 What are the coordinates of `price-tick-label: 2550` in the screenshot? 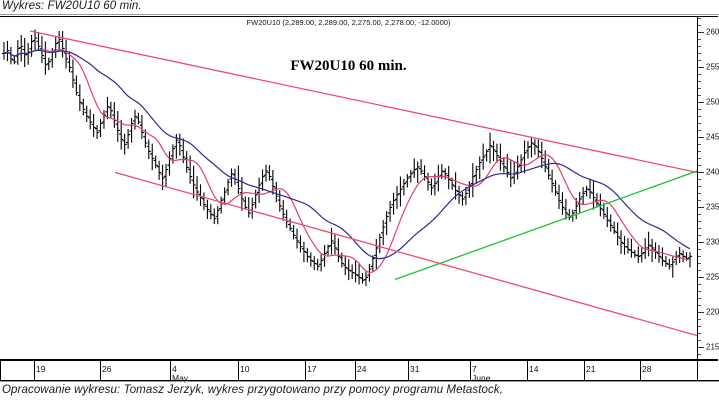 It's located at (712, 67).